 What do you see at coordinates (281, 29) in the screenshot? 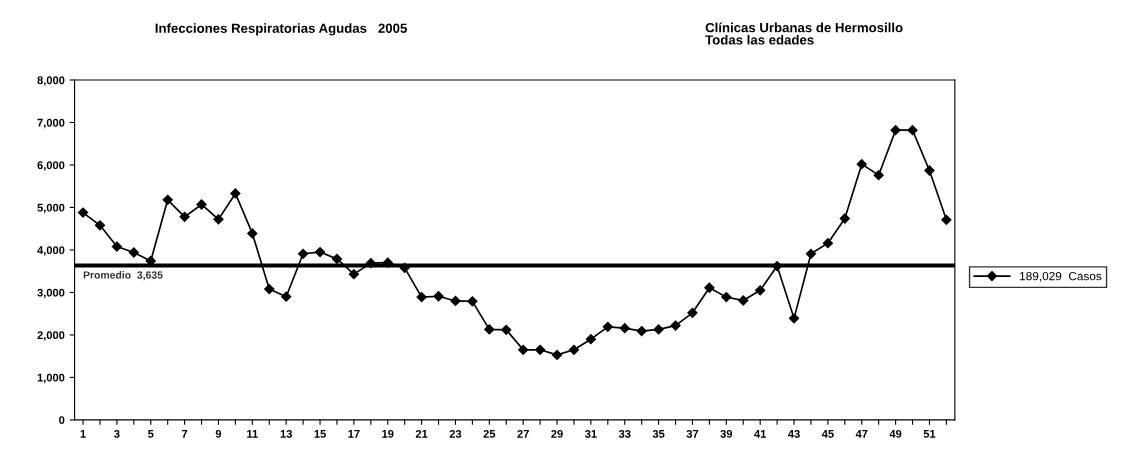
I see `chart-title: Infecciones Respiratorias Agudas 2005` at bounding box center [281, 29].